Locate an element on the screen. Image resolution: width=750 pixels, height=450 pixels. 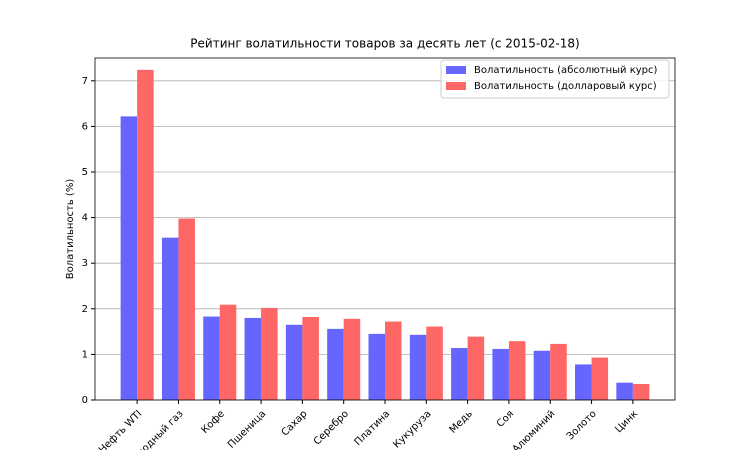
y-tick-label: 6 is located at coordinates (85, 126).